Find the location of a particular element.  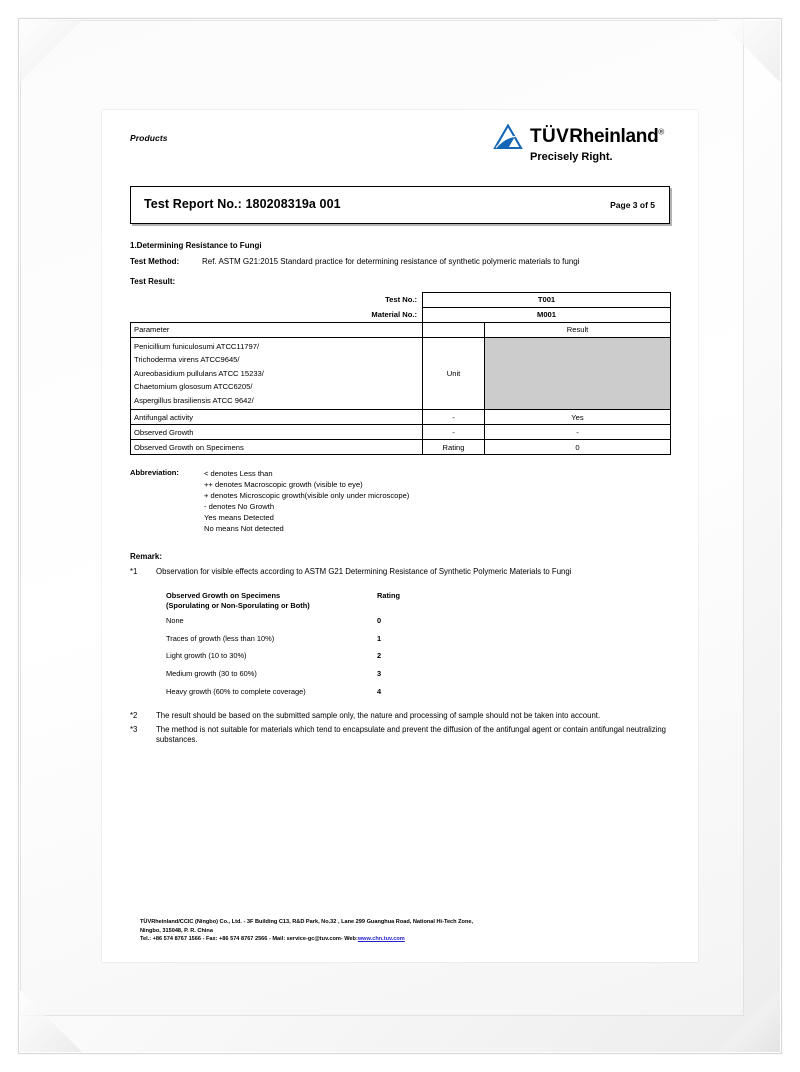

column-header-parameter: Parameter is located at coordinates (276, 329).